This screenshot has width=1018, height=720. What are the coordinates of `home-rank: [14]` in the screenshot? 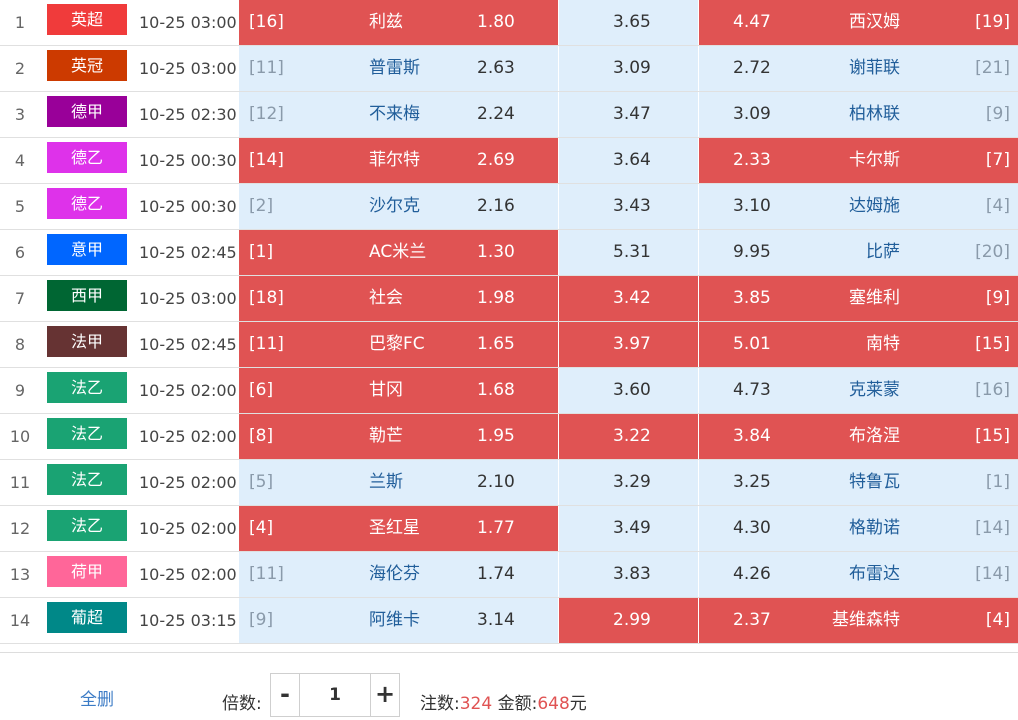 It's located at (266, 160).